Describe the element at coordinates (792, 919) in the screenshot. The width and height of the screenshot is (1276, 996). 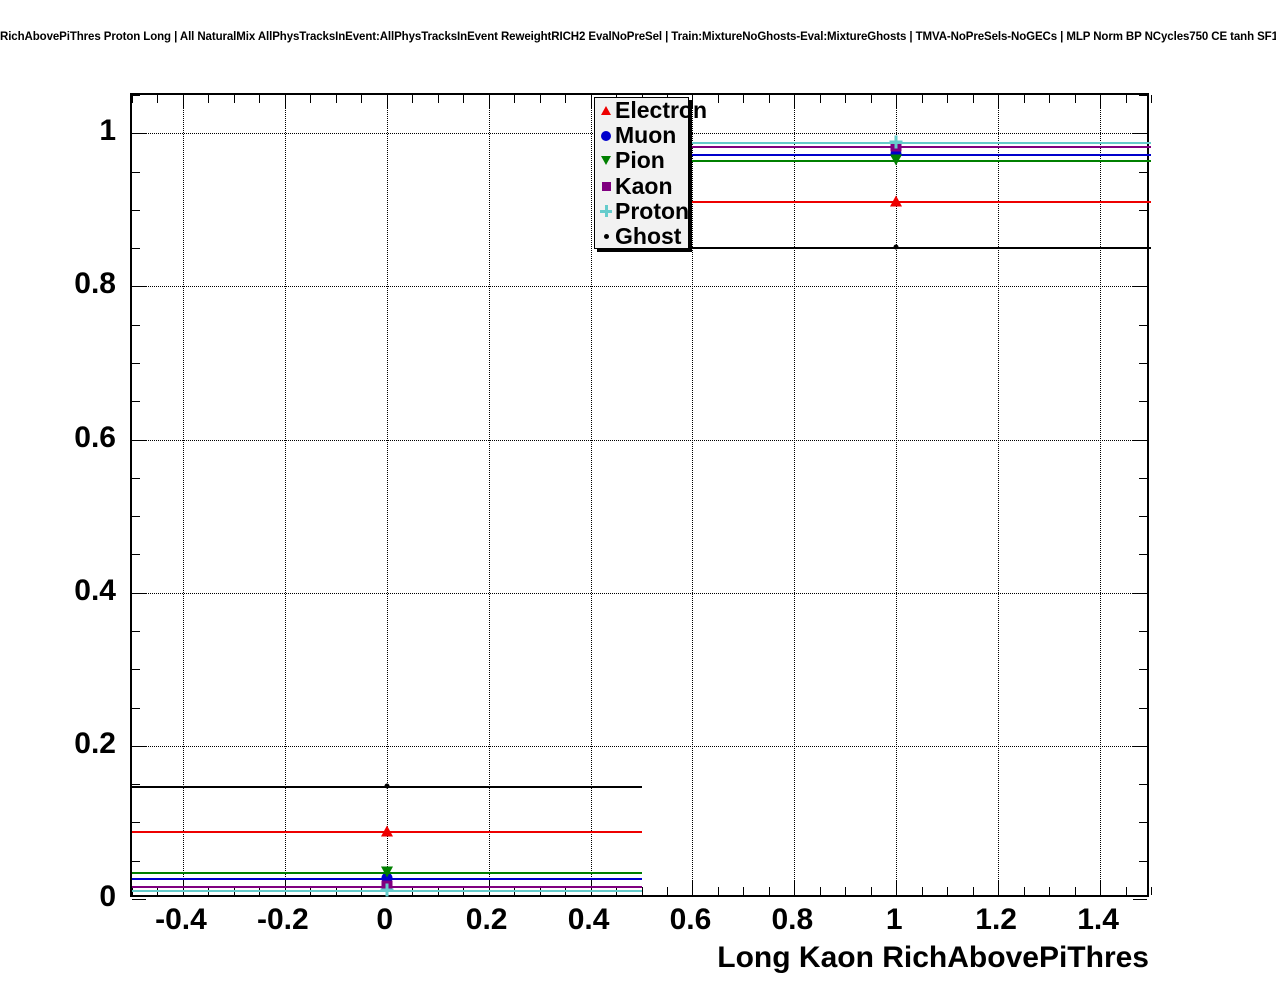
I see `x-tick-label: 0.8` at that location.